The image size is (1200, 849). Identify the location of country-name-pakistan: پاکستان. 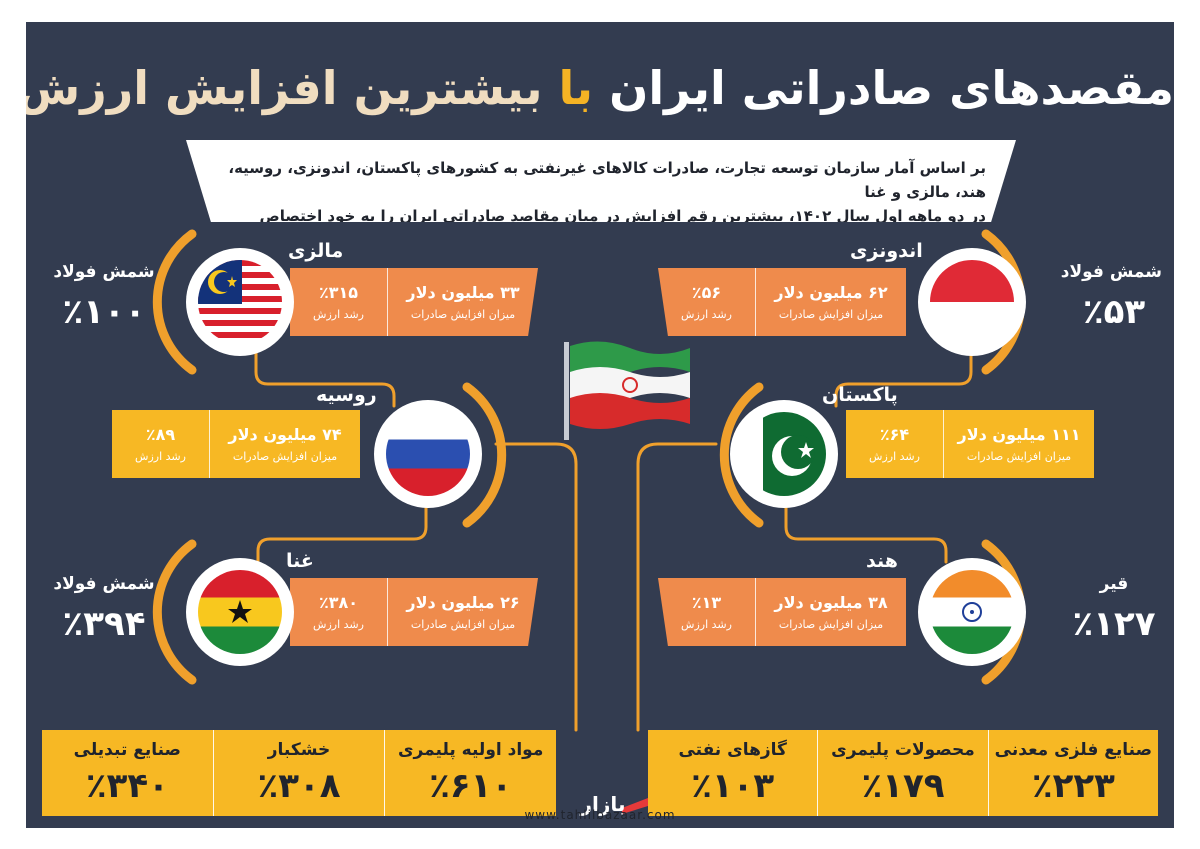
(860, 395).